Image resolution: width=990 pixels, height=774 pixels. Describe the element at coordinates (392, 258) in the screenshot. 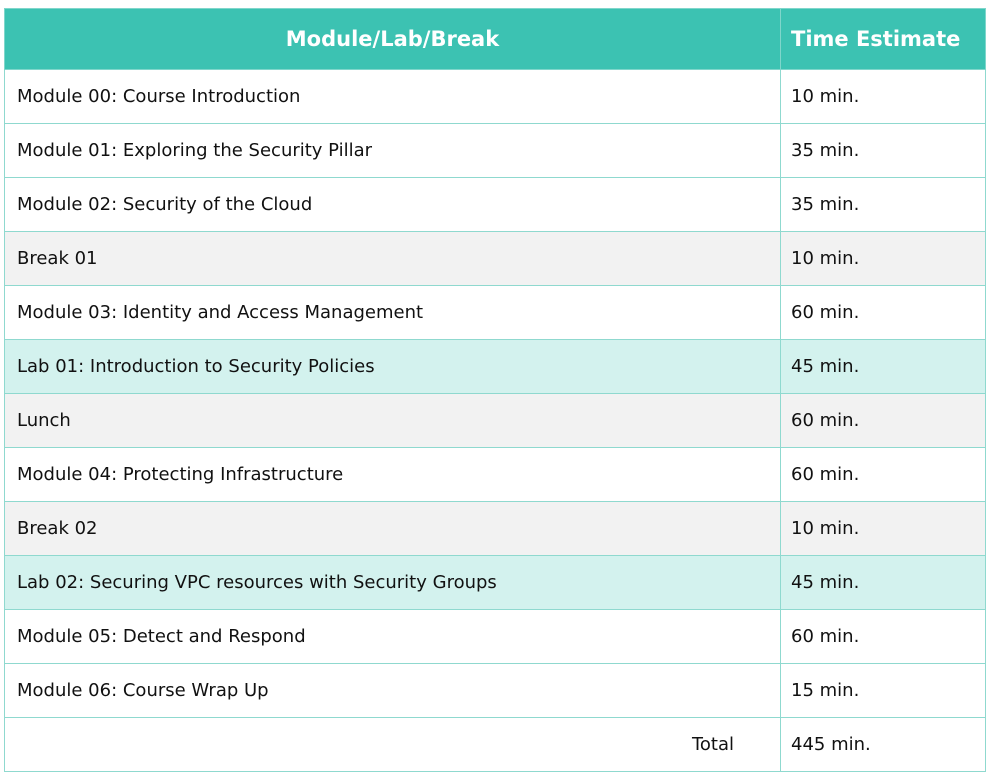

I see `row-name: Break 01` at that location.